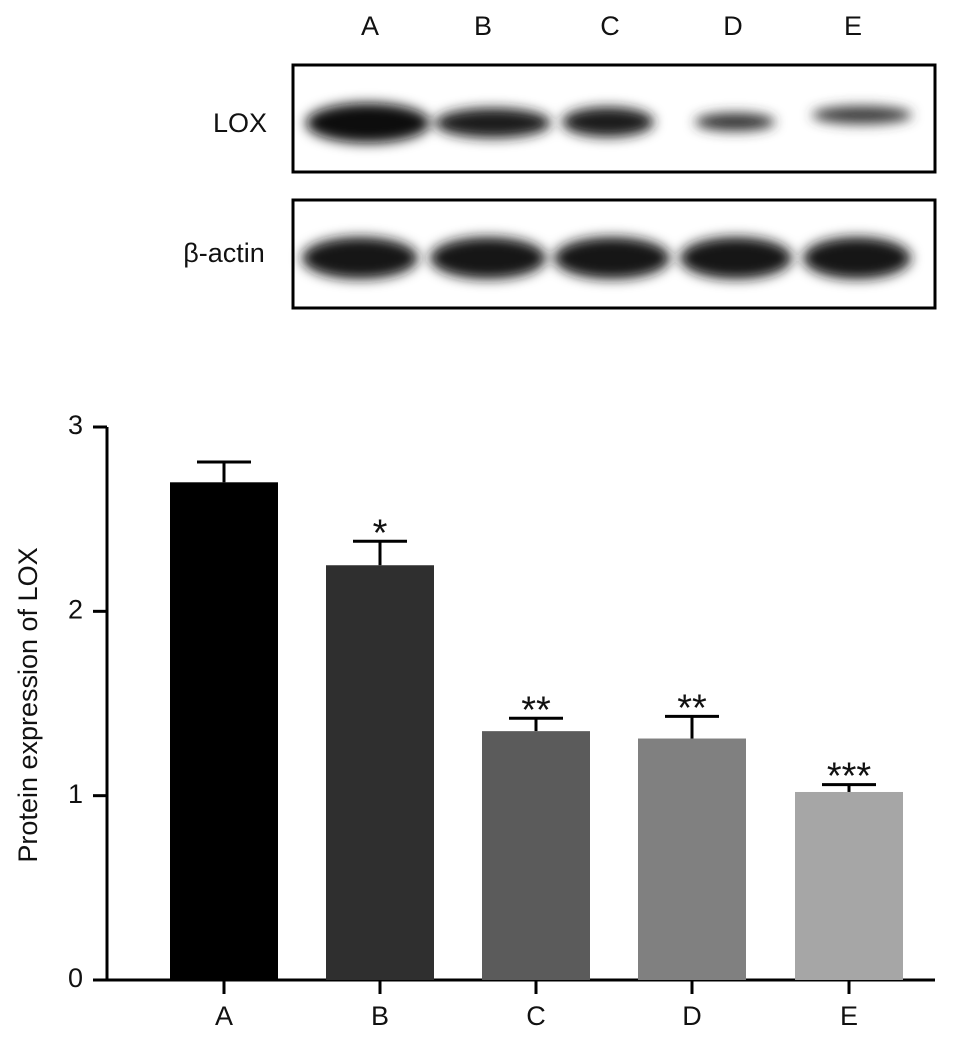  Describe the element at coordinates (75, 794) in the screenshot. I see `y-tick-label: 1` at that location.